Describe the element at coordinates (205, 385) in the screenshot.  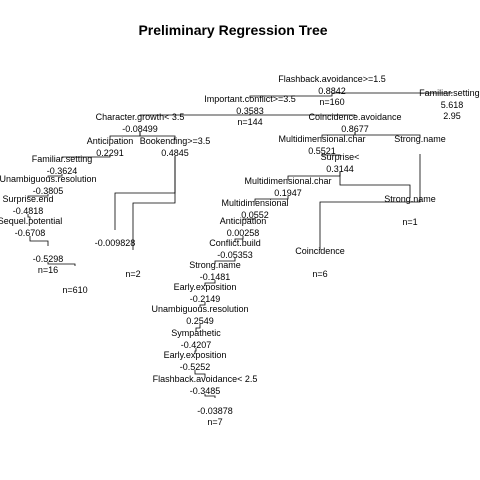
I see `tree-node: Flashback.avoidance< 2.5 -0.3485` at that location.